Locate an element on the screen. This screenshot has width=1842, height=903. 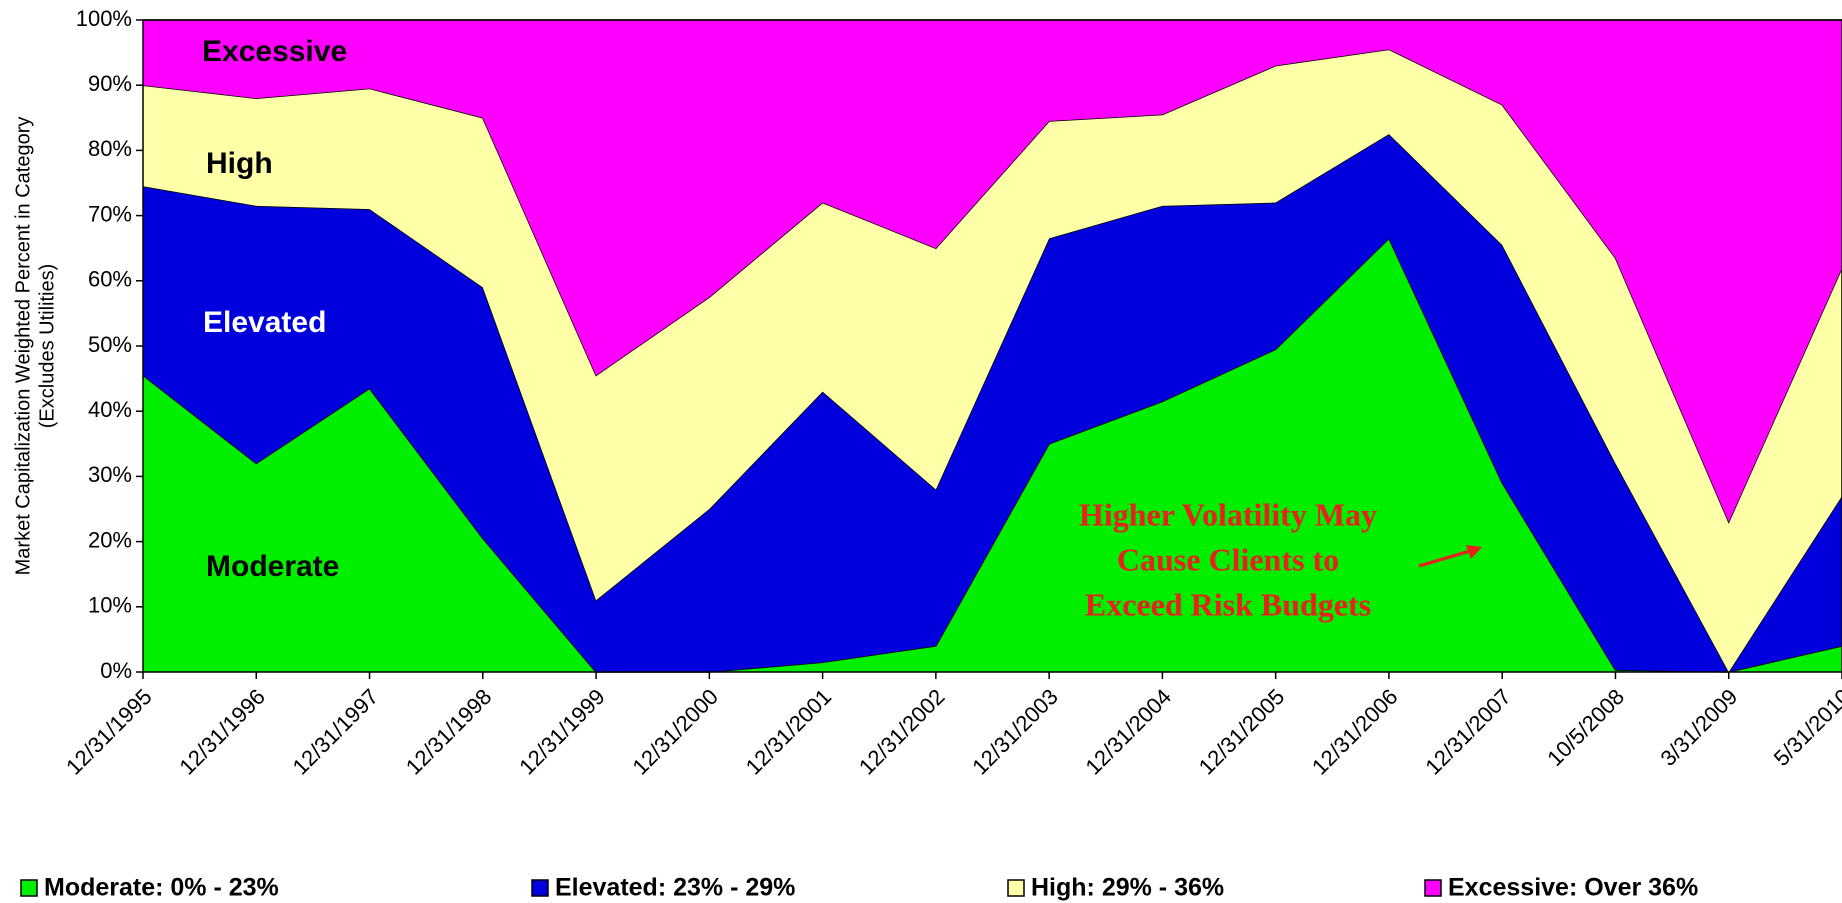
x-tick-label: 12/31/2002 is located at coordinates (902, 732).